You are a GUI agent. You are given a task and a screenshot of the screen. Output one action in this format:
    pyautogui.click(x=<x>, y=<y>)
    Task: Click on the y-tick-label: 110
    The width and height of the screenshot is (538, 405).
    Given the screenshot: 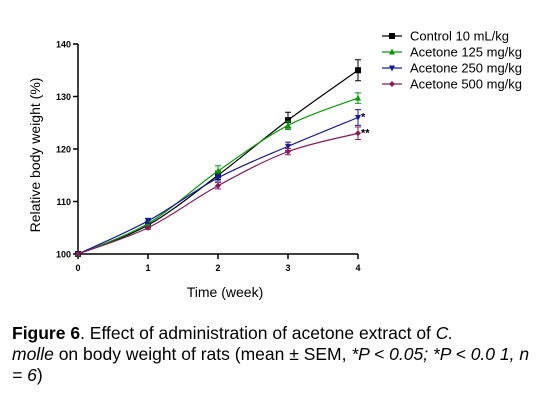 What is the action you would take?
    pyautogui.click(x=63, y=202)
    